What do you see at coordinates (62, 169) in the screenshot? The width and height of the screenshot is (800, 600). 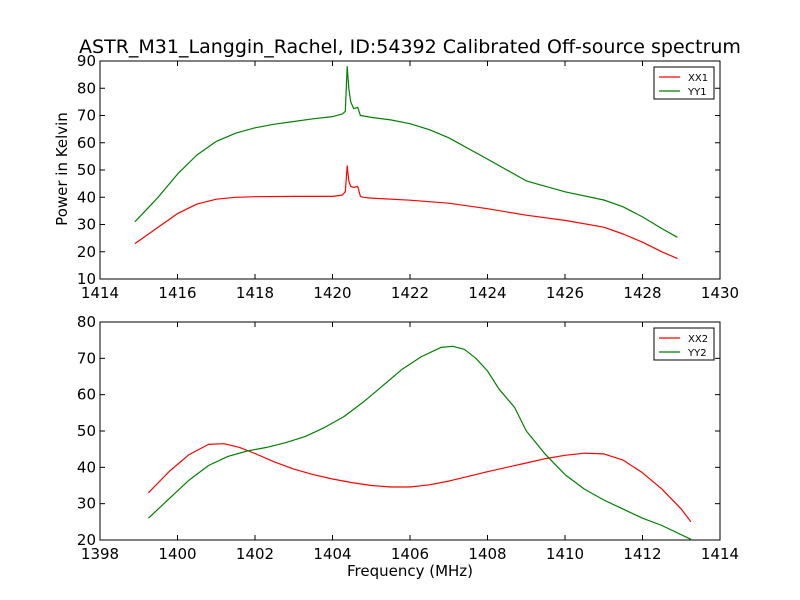 I see `top-y-axis-label: Power in Kelvin` at bounding box center [62, 169].